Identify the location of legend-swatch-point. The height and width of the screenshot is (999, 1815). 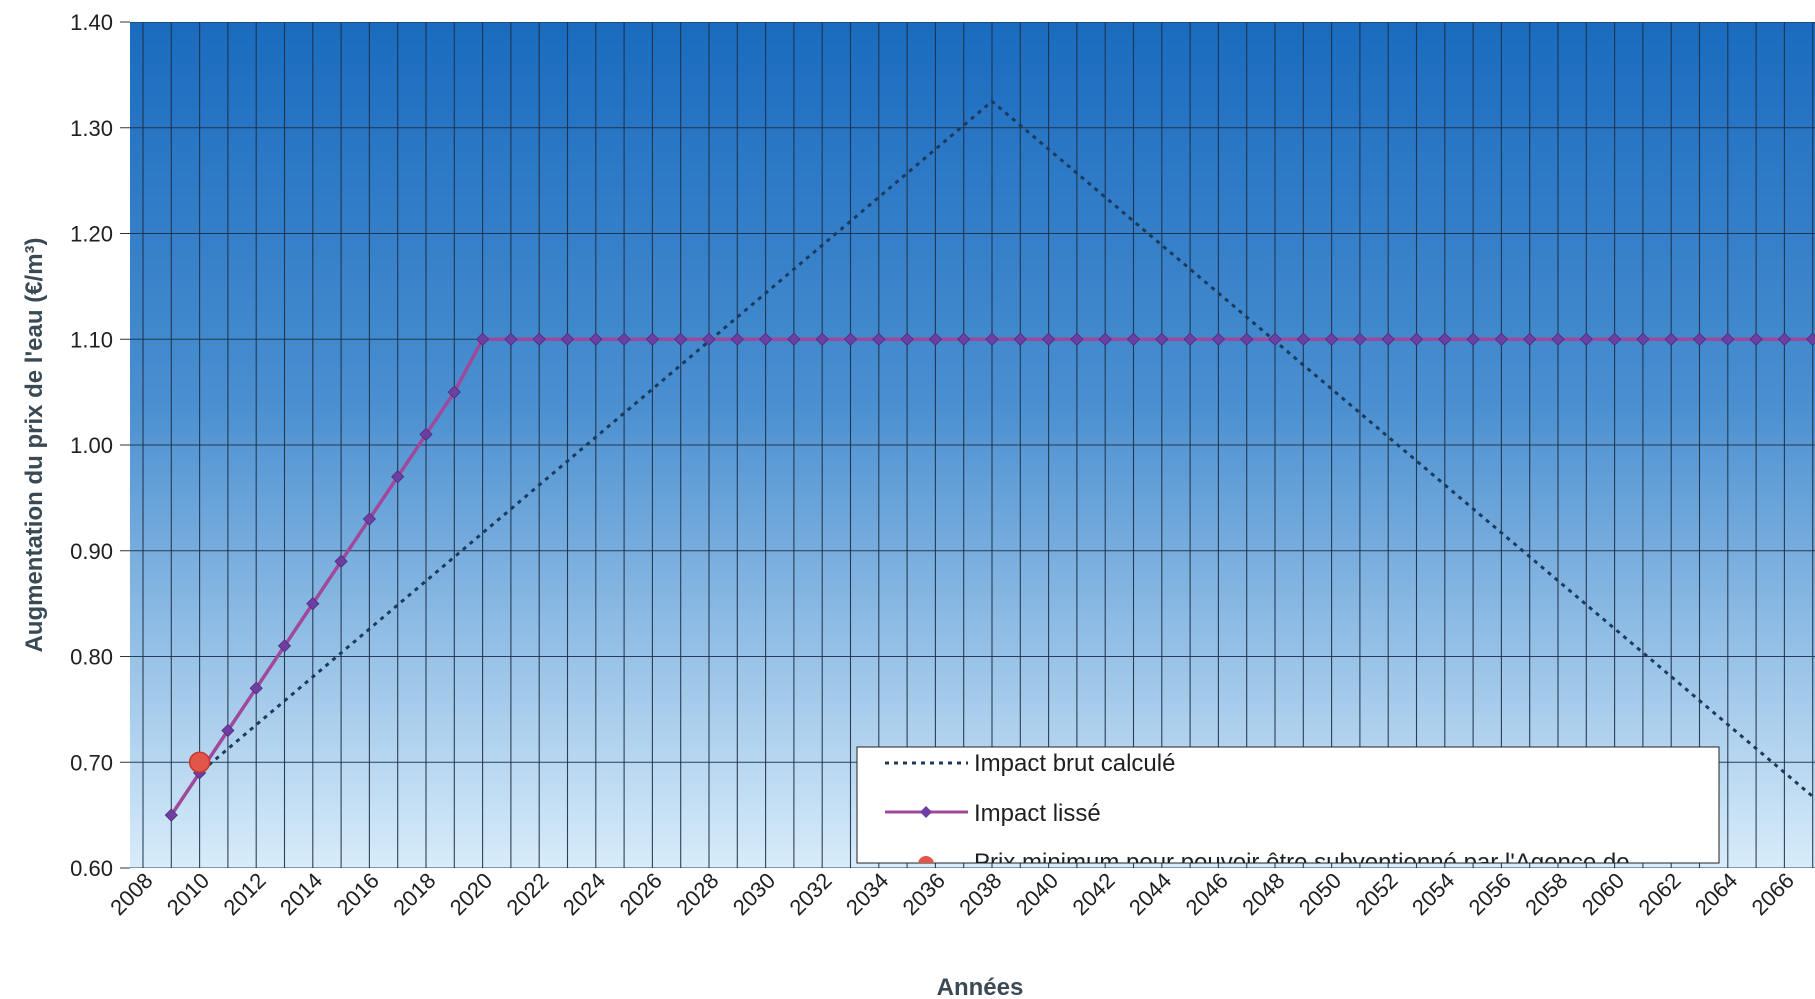
(926, 859).